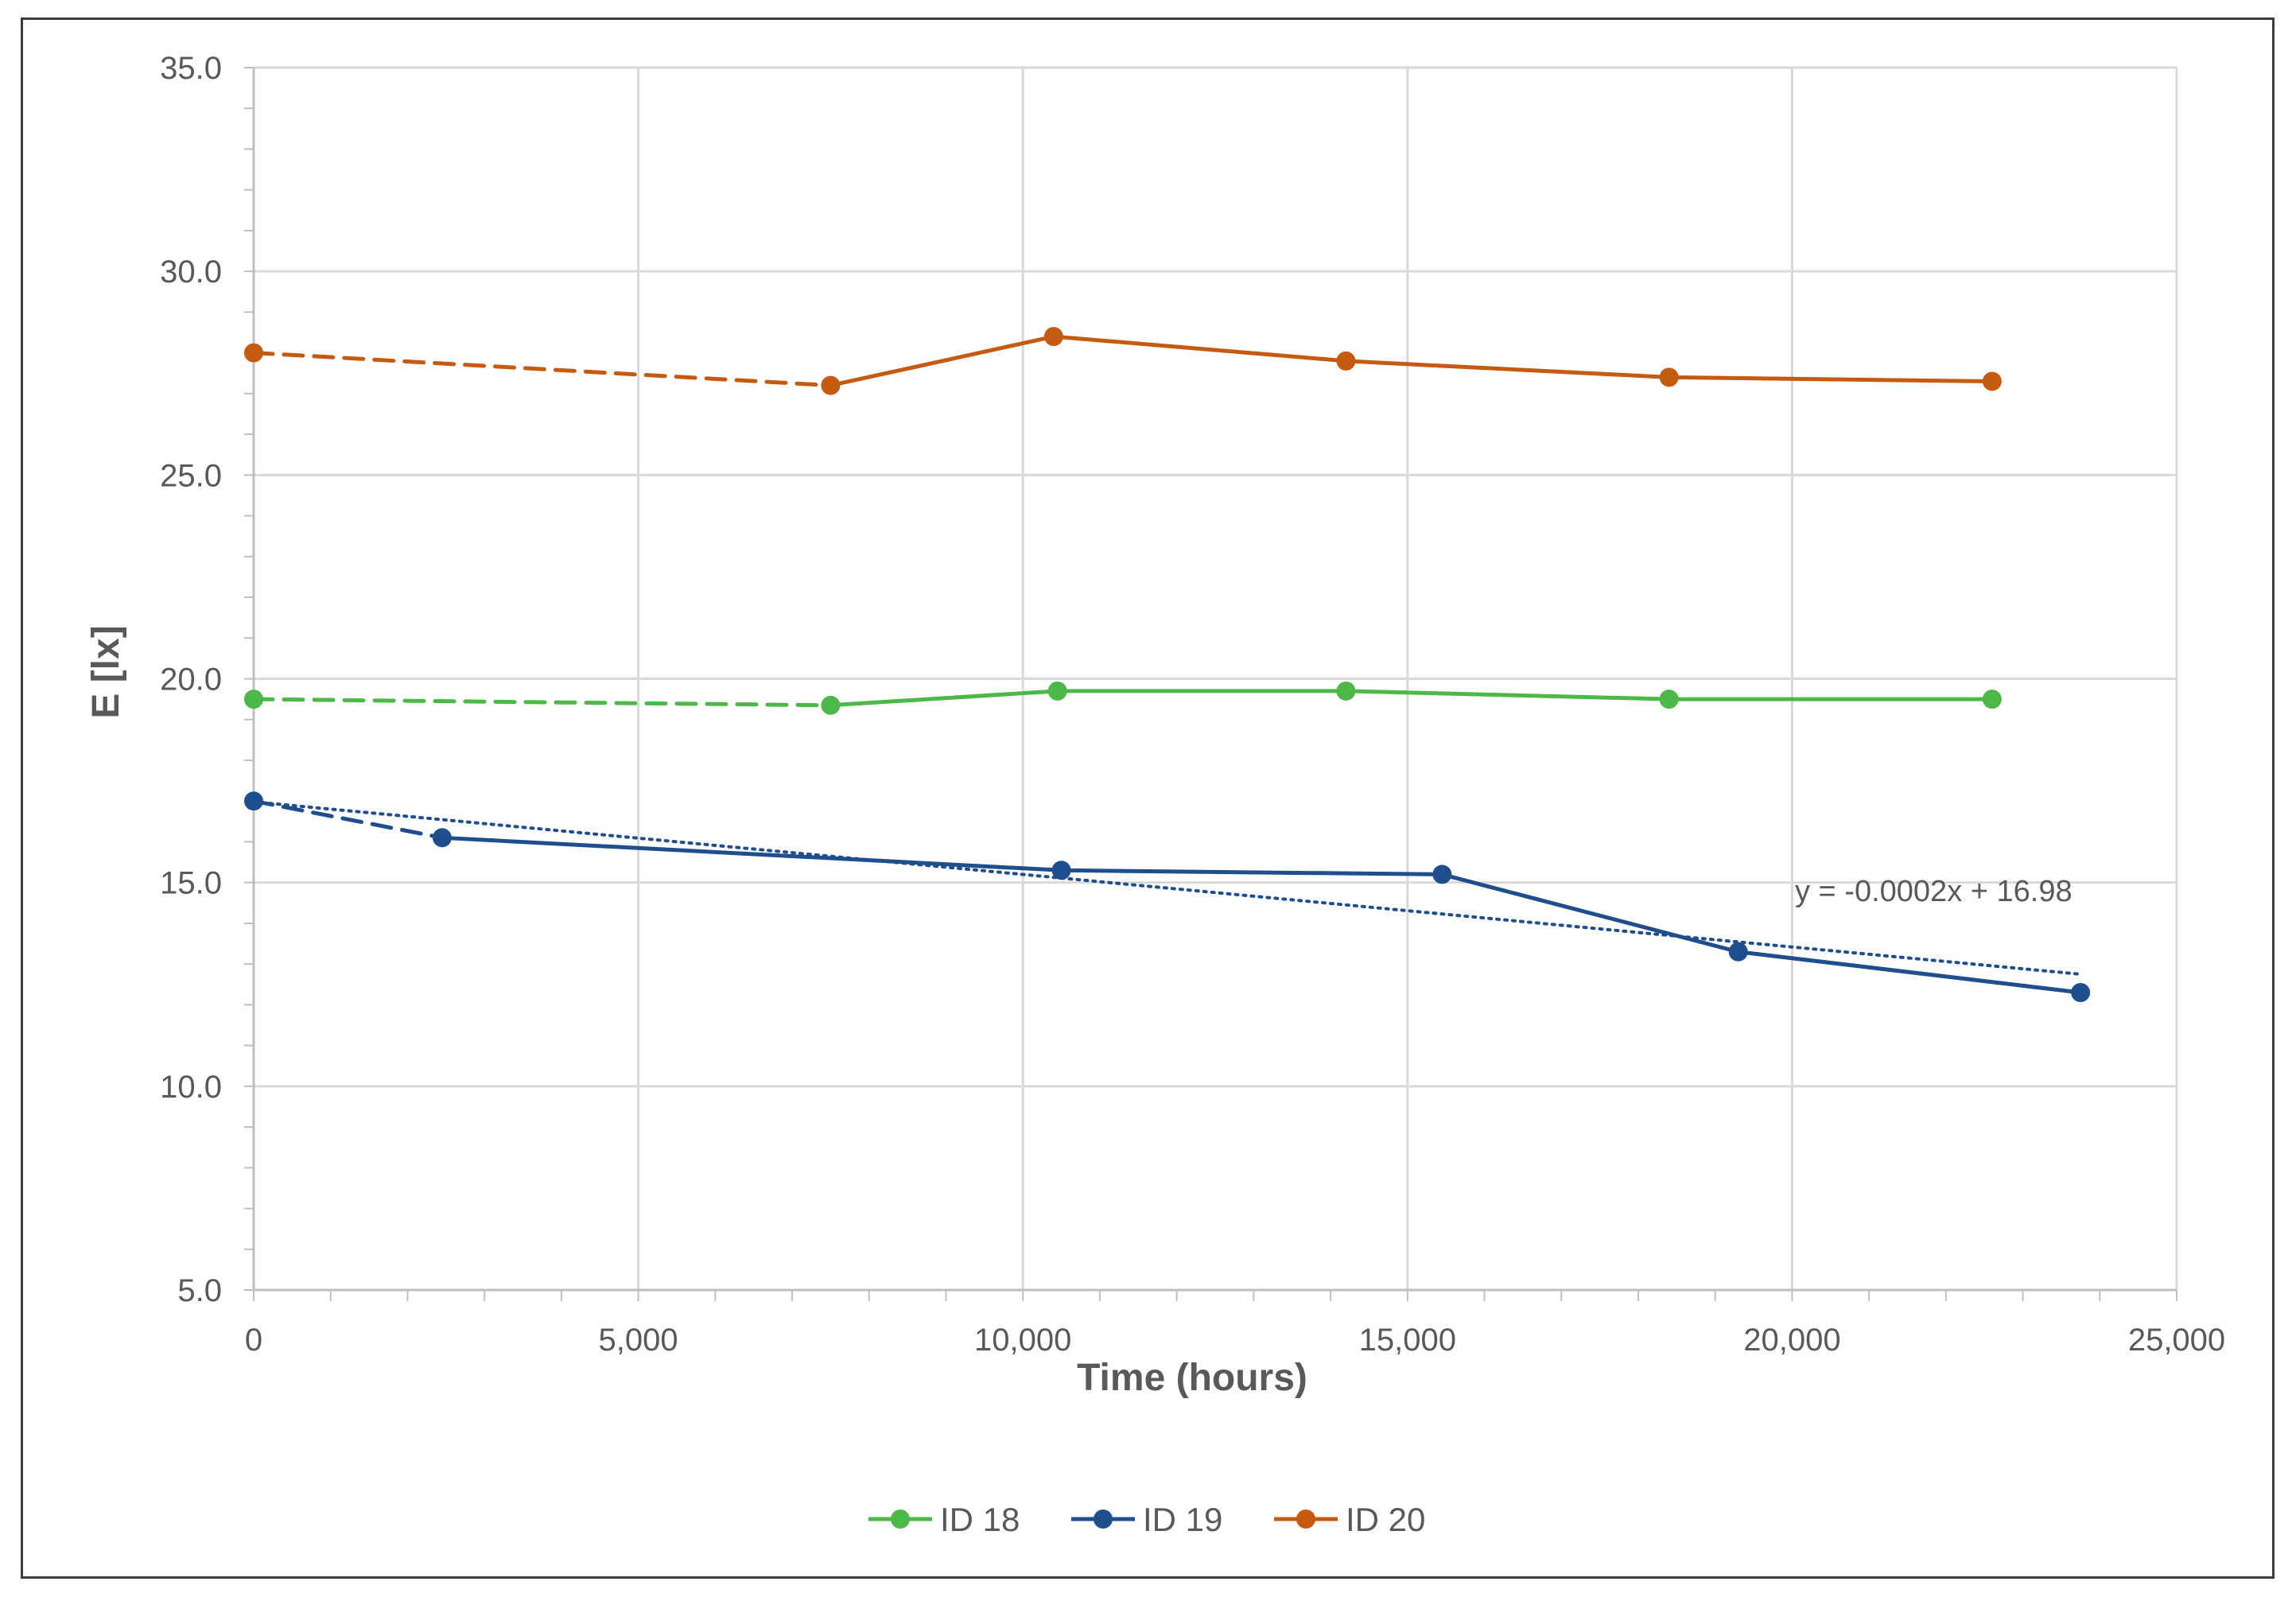  I want to click on y-tick-label: 15.0, so click(191, 883).